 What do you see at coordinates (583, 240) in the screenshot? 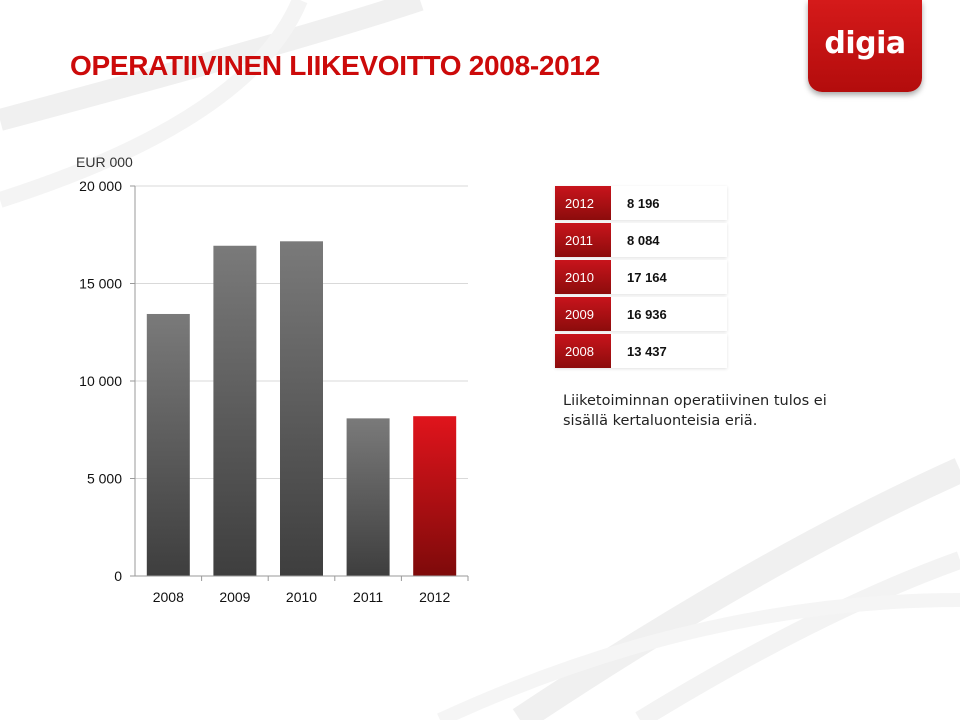
I see `table-year: 2011` at bounding box center [583, 240].